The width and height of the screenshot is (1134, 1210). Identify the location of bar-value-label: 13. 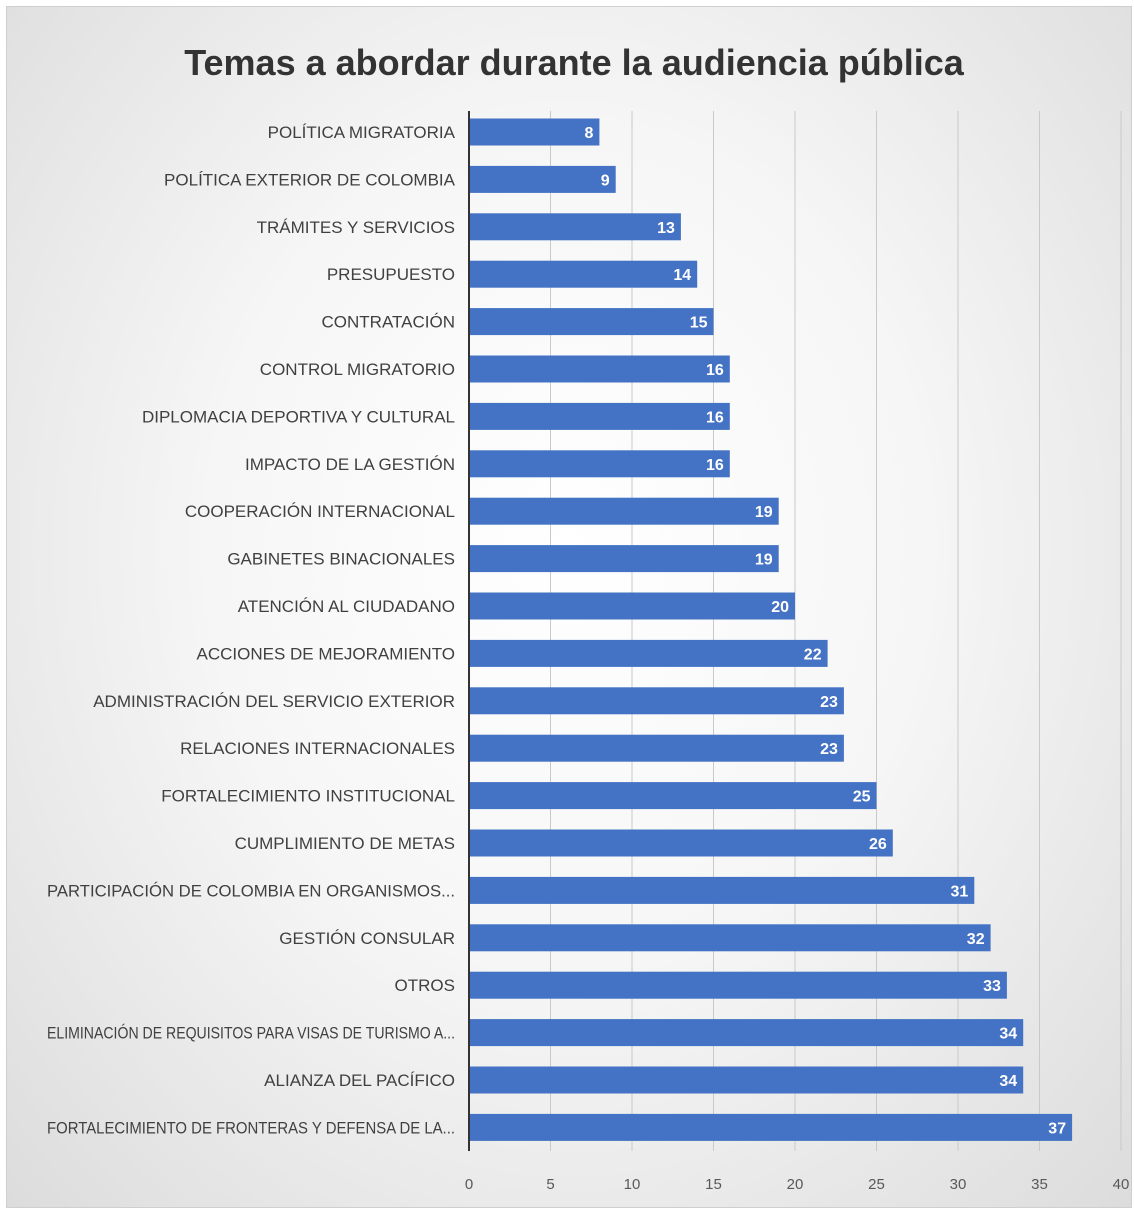
(666, 228).